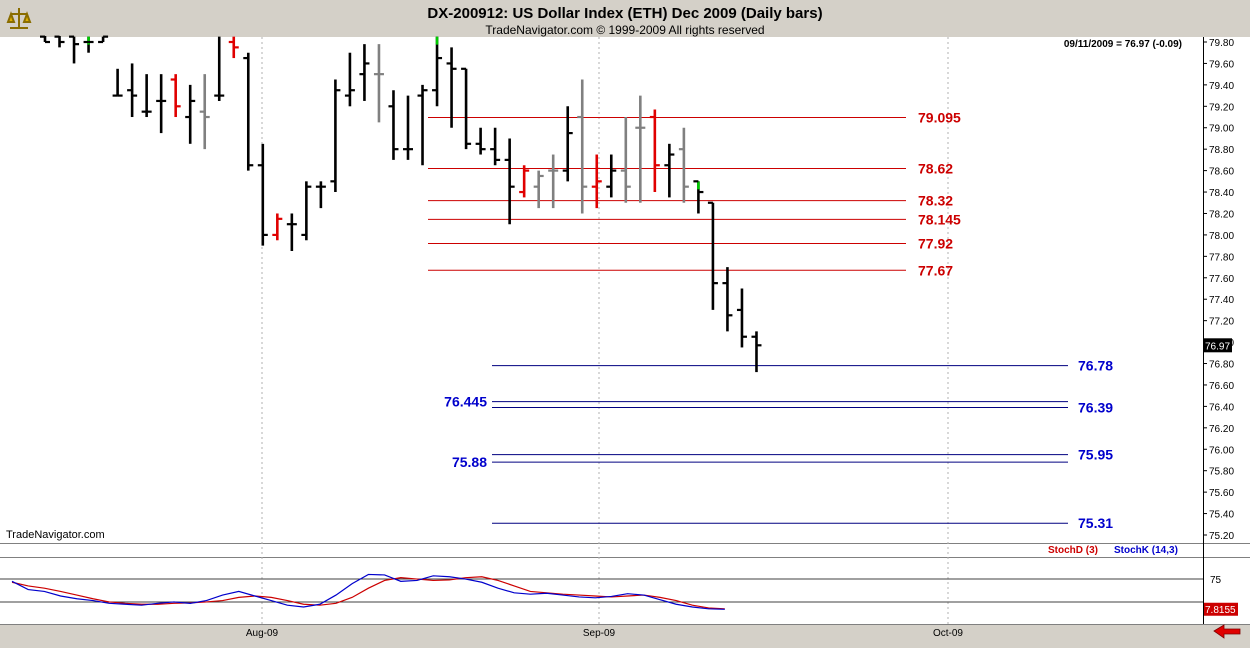 The height and width of the screenshot is (648, 1250). I want to click on trading-scale-icon, so click(19, 19).